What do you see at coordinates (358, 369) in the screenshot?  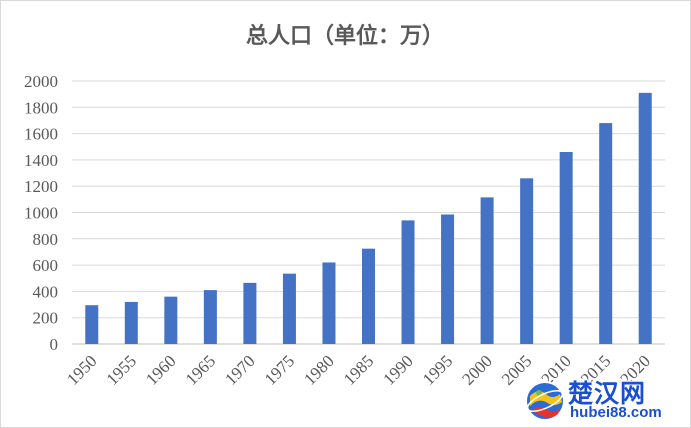 I see `x-tick-label: 1985` at bounding box center [358, 369].